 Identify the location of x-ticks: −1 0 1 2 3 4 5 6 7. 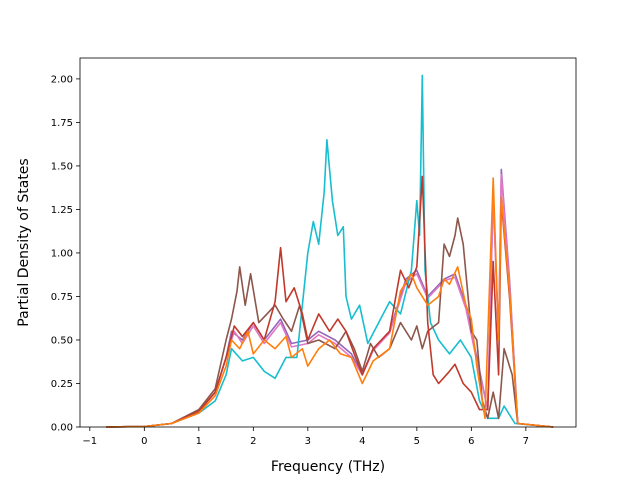
(305, 437).